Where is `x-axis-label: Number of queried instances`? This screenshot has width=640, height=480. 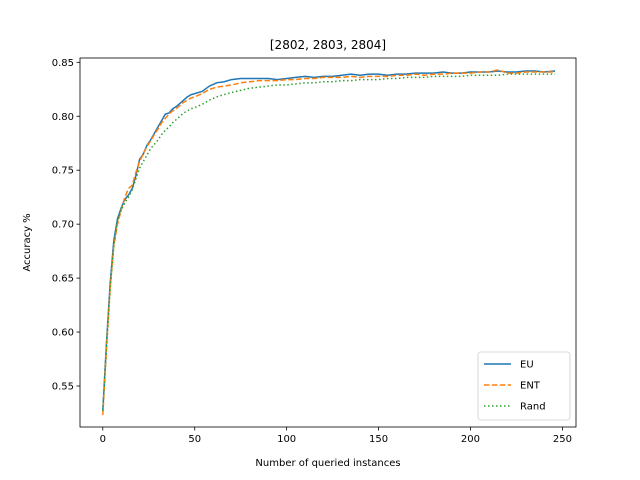 x-axis-label: Number of queried instances is located at coordinates (327, 463).